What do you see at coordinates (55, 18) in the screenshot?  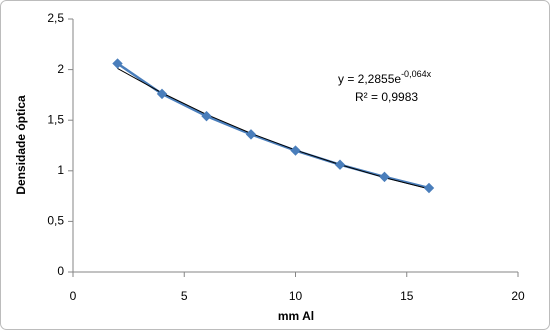 I see `y-tick-label: 2,5` at bounding box center [55, 18].